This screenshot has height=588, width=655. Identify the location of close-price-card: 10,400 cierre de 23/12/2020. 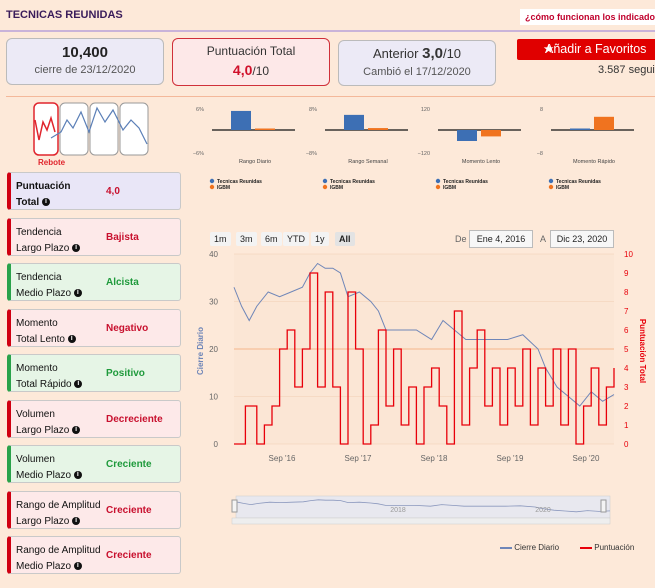
(85, 61).